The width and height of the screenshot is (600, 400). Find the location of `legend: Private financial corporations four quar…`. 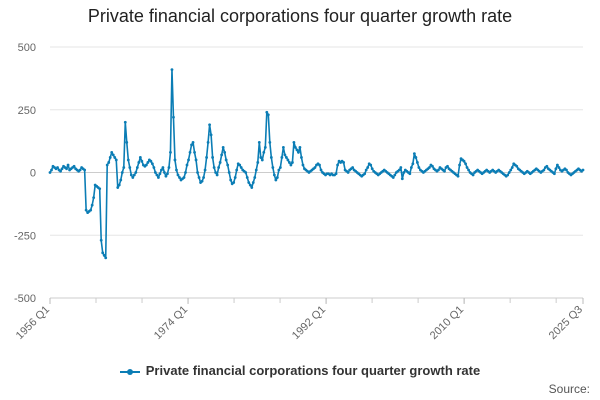

legend: Private financial corporations four quar… is located at coordinates (300, 370).